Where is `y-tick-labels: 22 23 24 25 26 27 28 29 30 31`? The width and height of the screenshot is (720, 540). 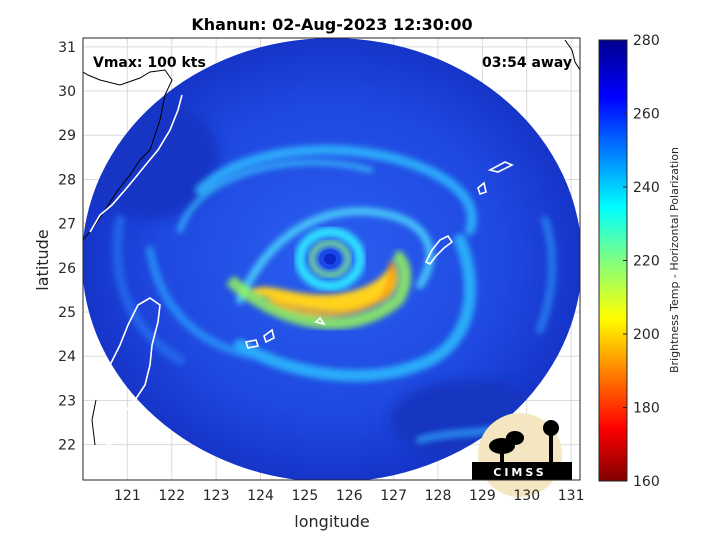
y-tick-labels: 22 23 24 25 26 27 28 29 30 31 is located at coordinates (67, 247).